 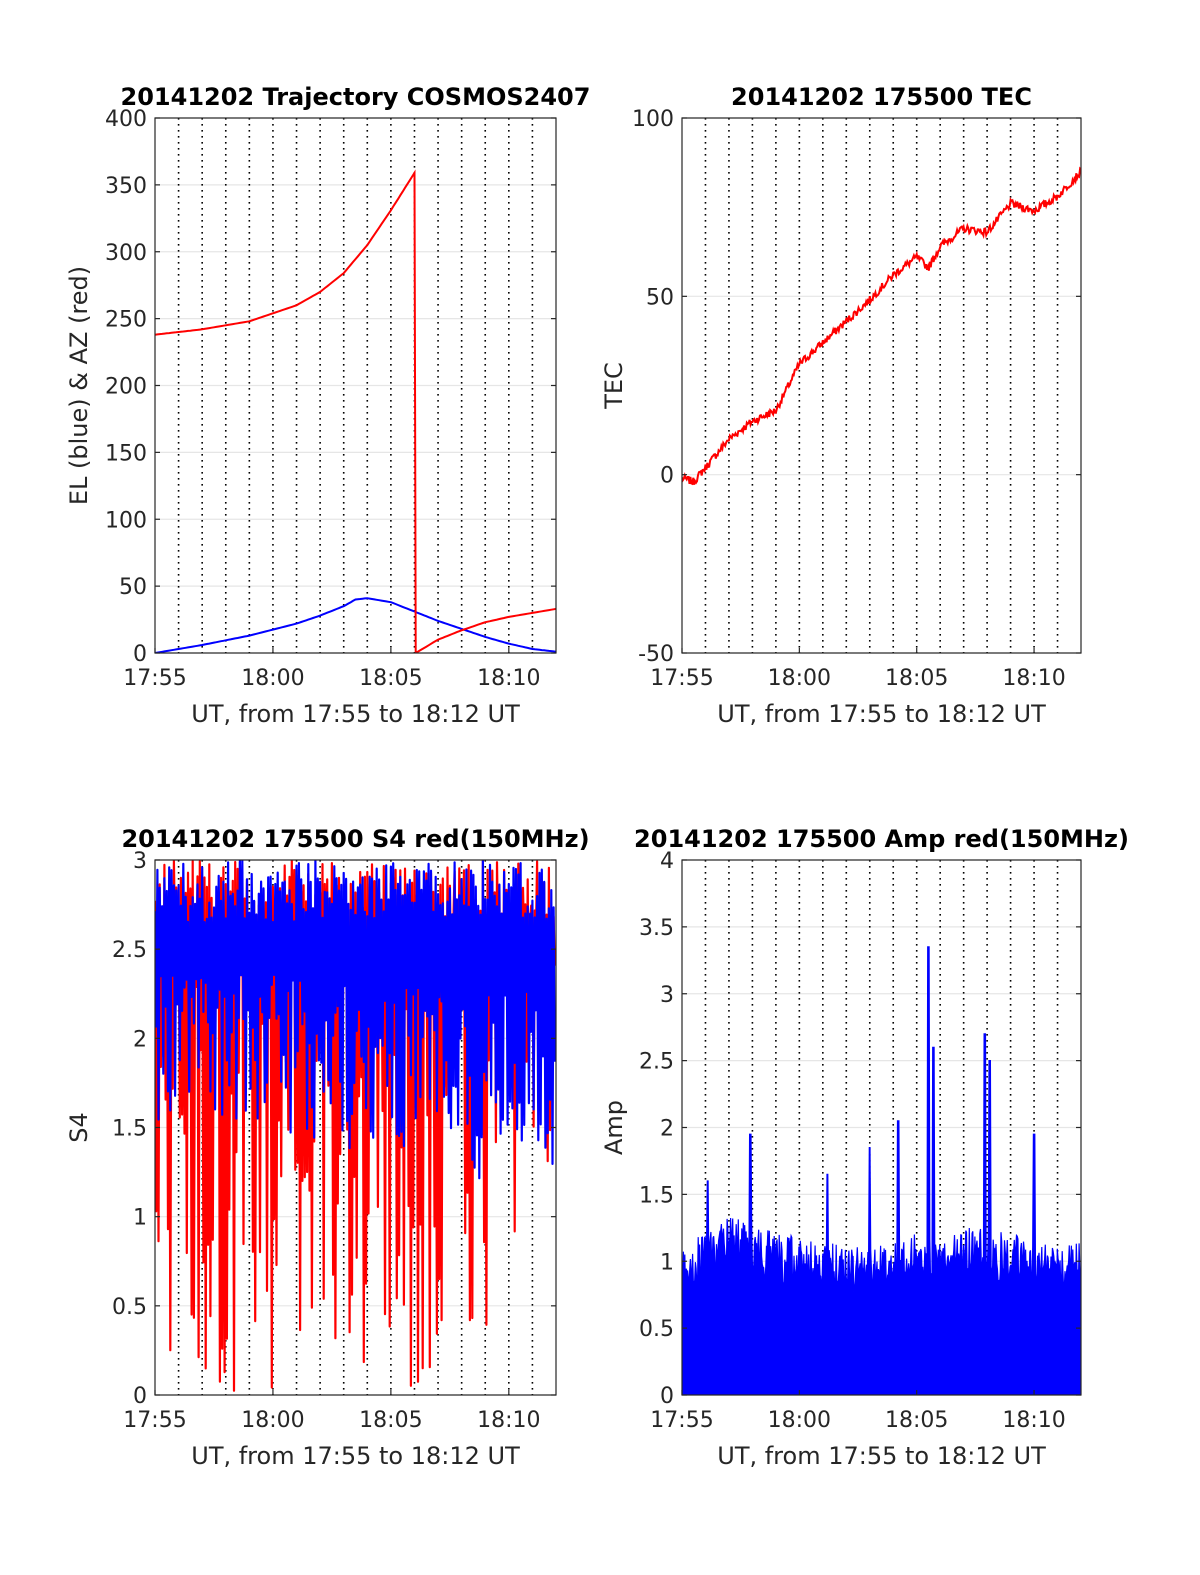 What do you see at coordinates (881, 839) in the screenshot?
I see `chart-title: 20141202 175500 Amp red(150MHz)` at bounding box center [881, 839].